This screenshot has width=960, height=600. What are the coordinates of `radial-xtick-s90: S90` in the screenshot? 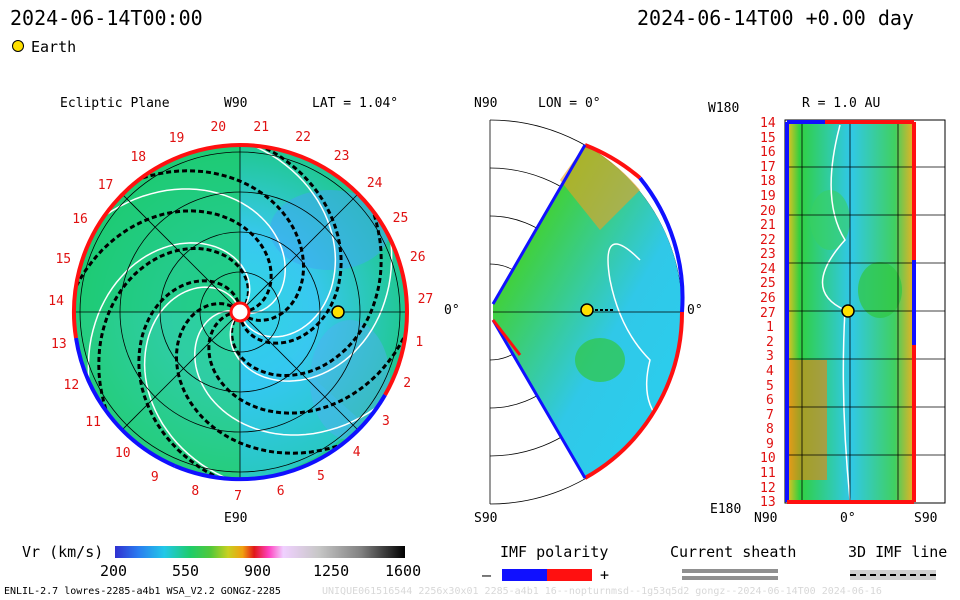 It's located at (926, 518).